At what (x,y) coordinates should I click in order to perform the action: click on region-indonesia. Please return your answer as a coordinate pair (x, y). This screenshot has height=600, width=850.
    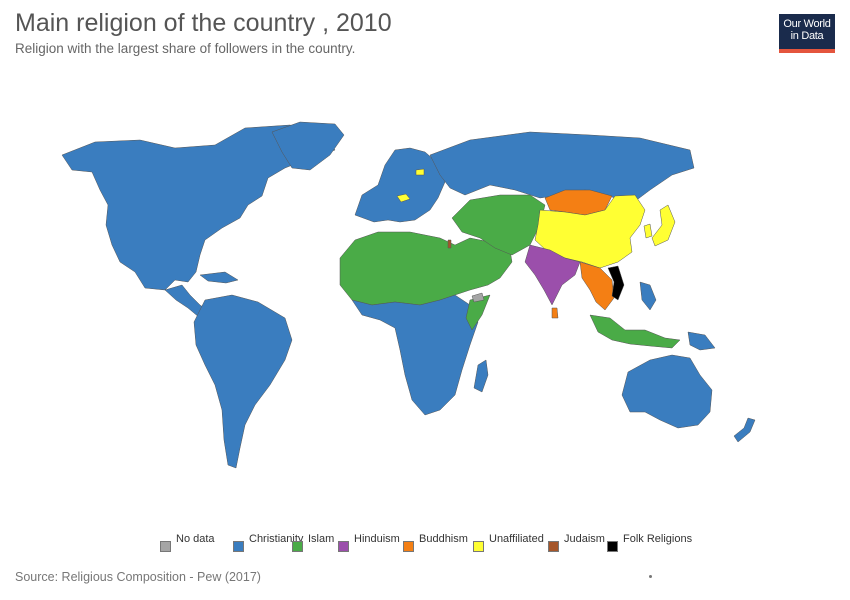
    Looking at the image, I should click on (635, 331).